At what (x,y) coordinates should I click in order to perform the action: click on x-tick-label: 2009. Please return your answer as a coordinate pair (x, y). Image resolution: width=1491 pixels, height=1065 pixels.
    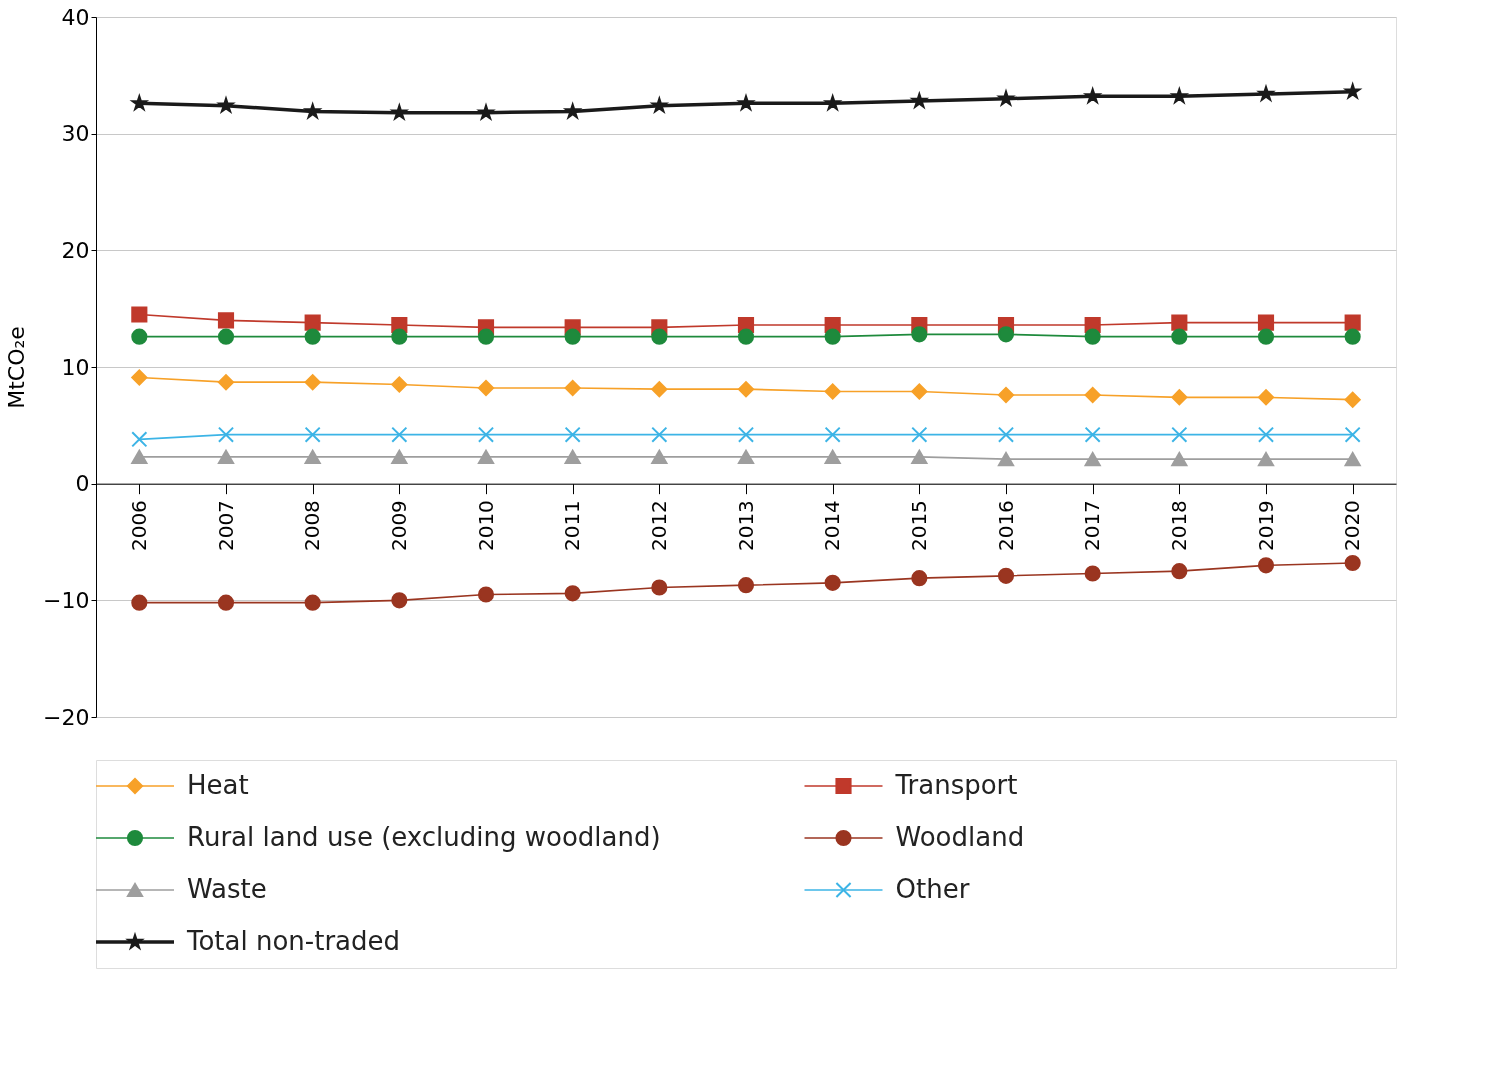
    Looking at the image, I should click on (398, 526).